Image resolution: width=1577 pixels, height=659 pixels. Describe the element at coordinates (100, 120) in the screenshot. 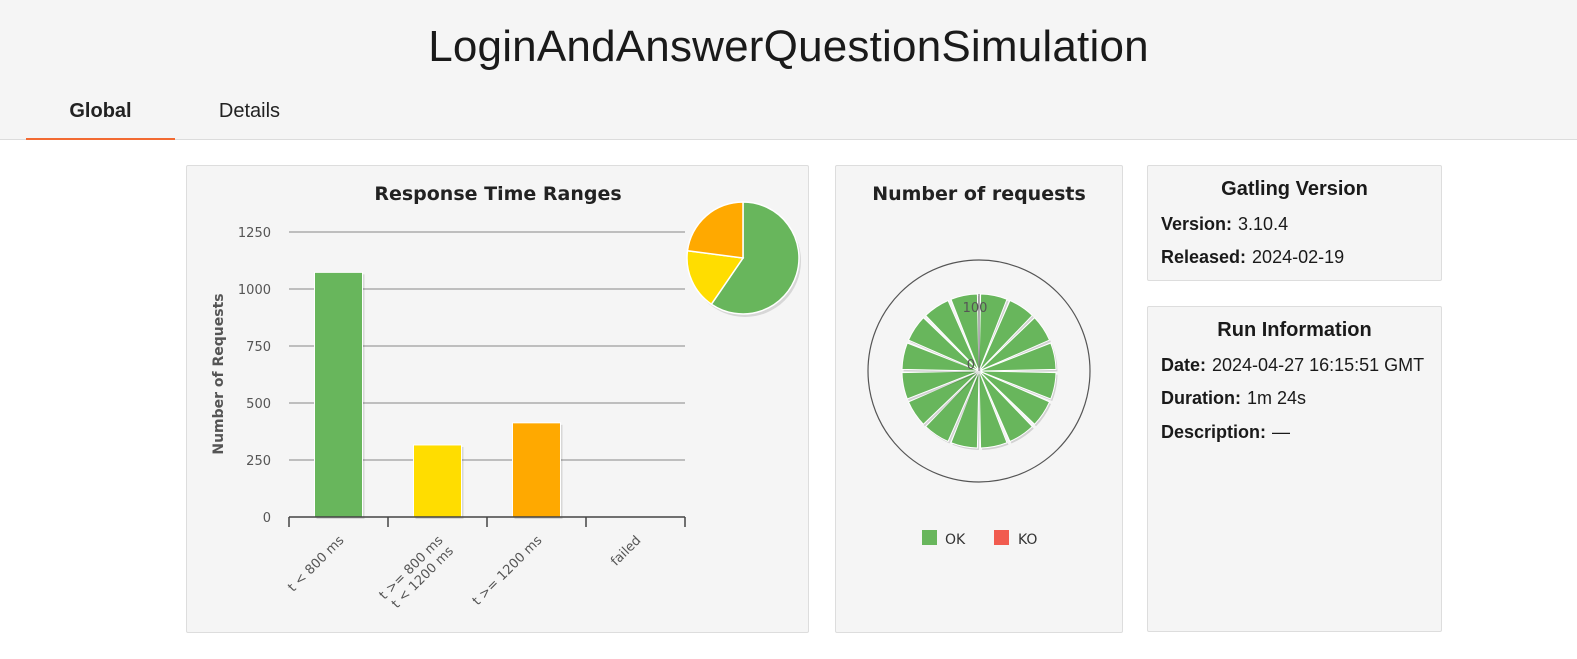

I see `tab-global: Global` at that location.